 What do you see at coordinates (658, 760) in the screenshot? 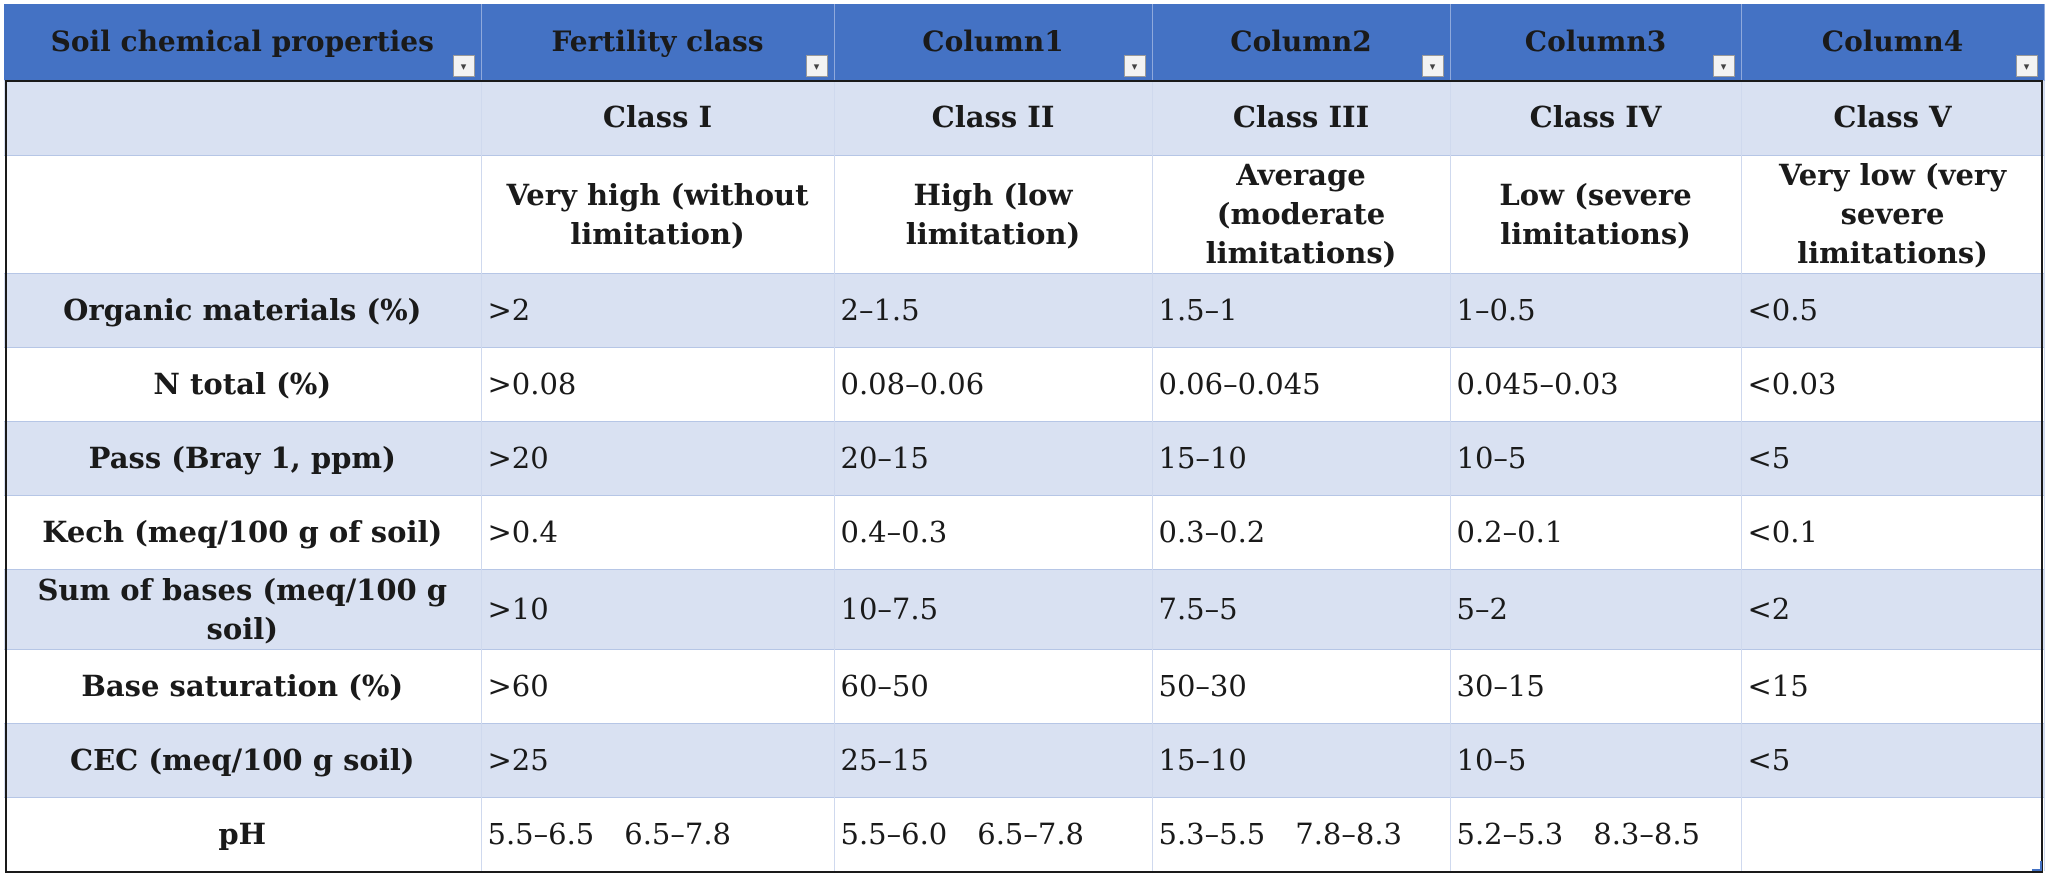
I see `table-cell: >25` at bounding box center [658, 760].